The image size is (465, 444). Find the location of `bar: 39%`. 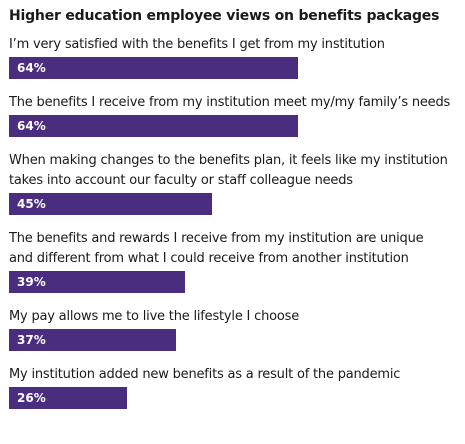

bar: 39% is located at coordinates (97, 282).